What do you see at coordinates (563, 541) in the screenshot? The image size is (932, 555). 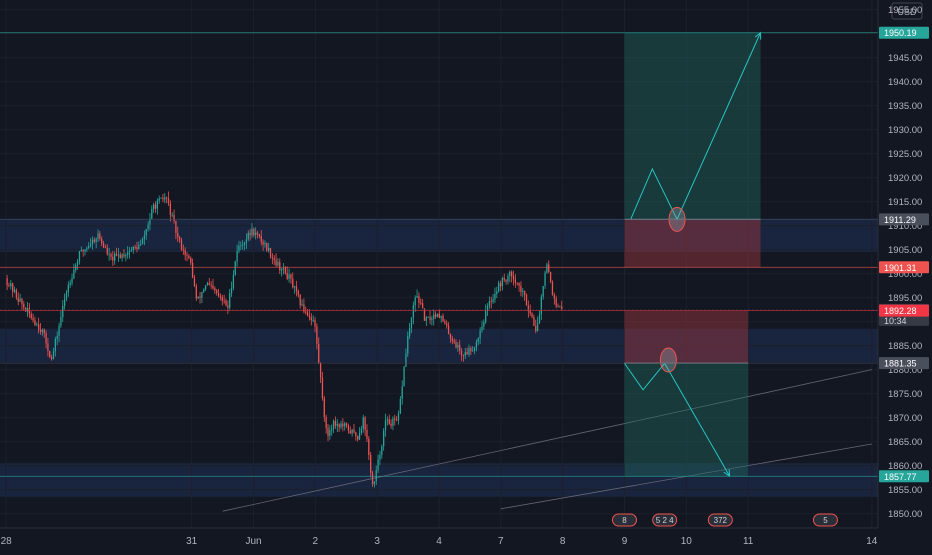 I see `x-tick-label-7: 8` at bounding box center [563, 541].